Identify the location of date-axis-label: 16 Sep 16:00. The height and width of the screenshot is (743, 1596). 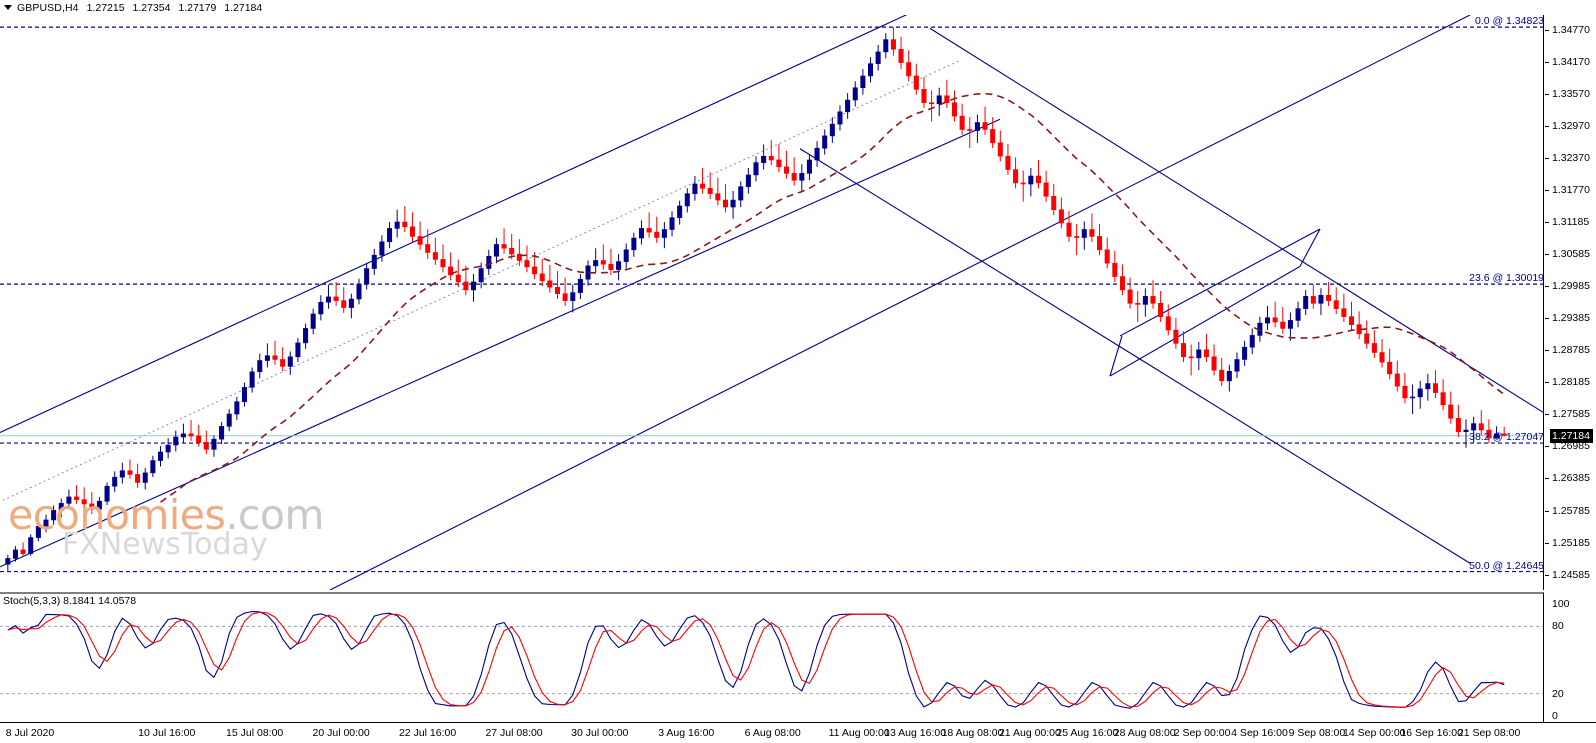
(1431, 733).